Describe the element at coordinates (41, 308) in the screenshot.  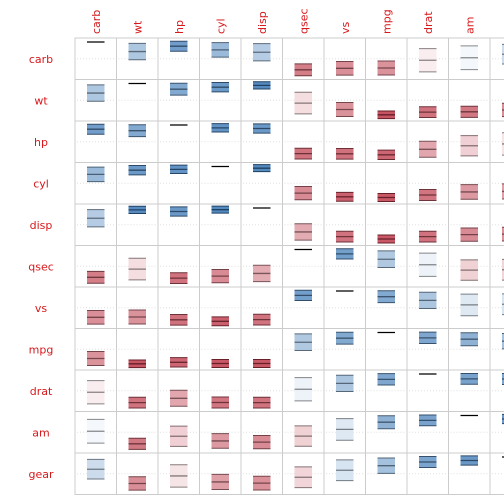
I see `row-label-vs: vs` at that location.